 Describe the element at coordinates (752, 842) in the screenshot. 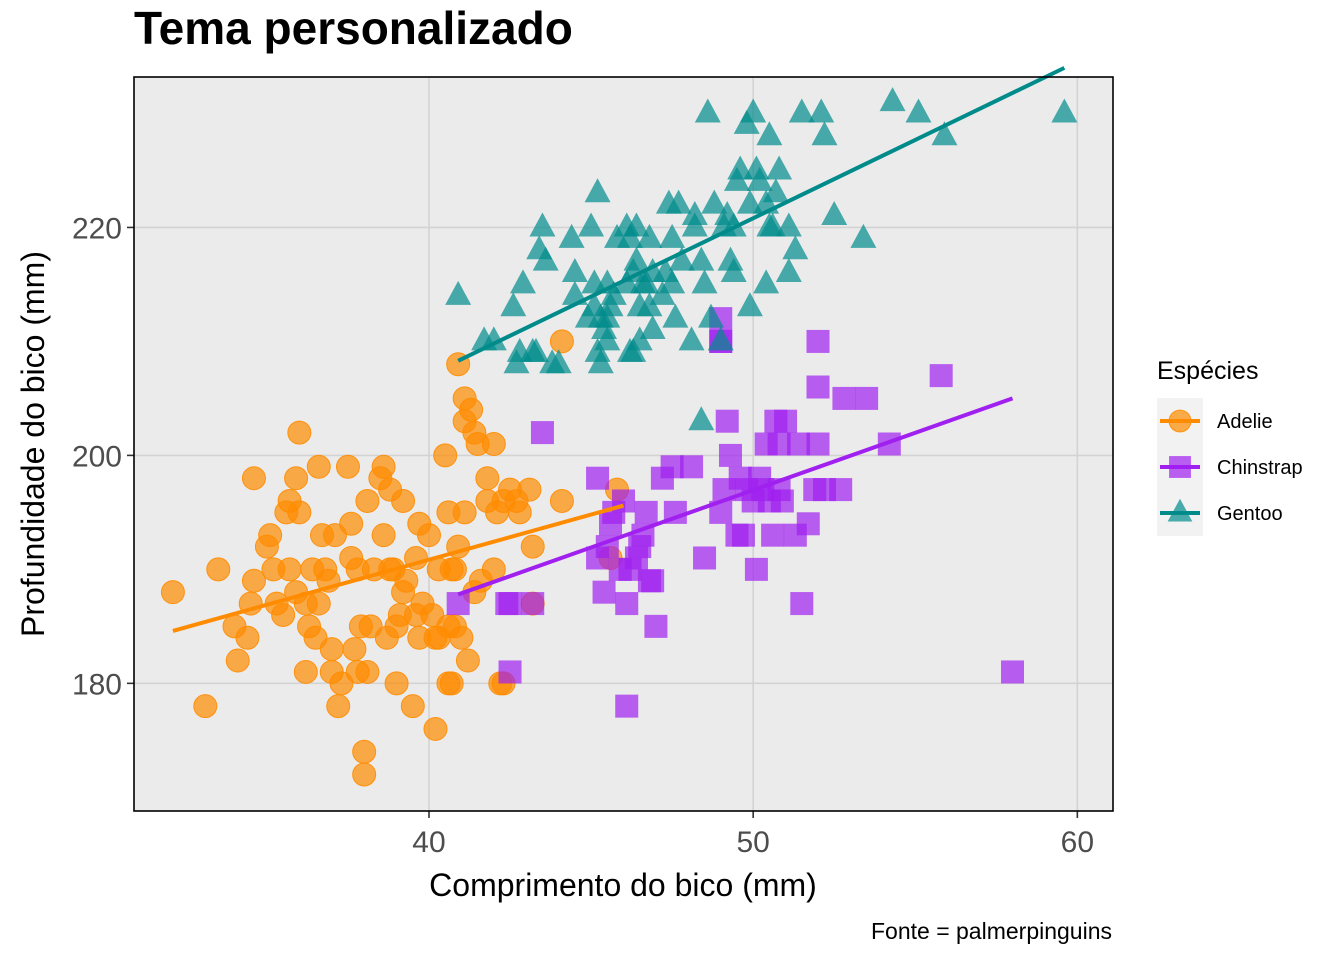

I see `x-tick-label: 50` at that location.